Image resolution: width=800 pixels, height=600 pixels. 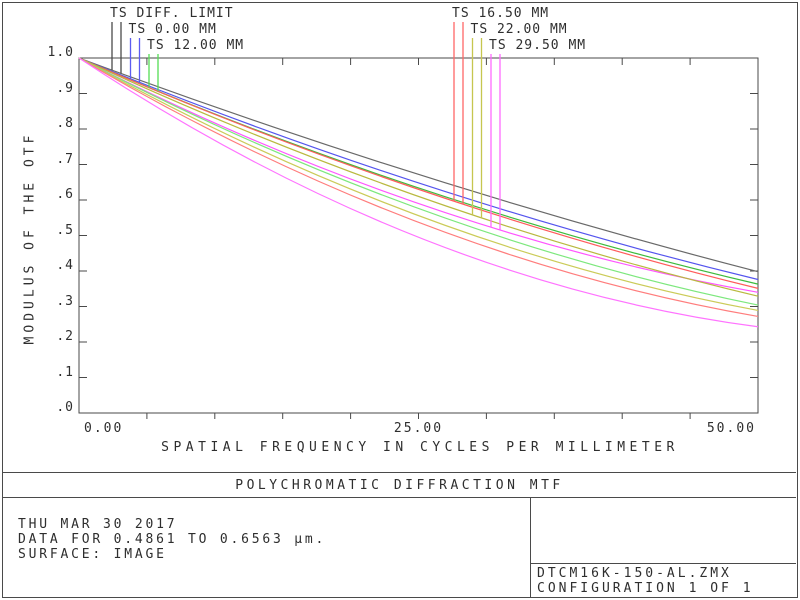 I want to click on x-tick-label-25: 25.00, so click(x=418, y=428).